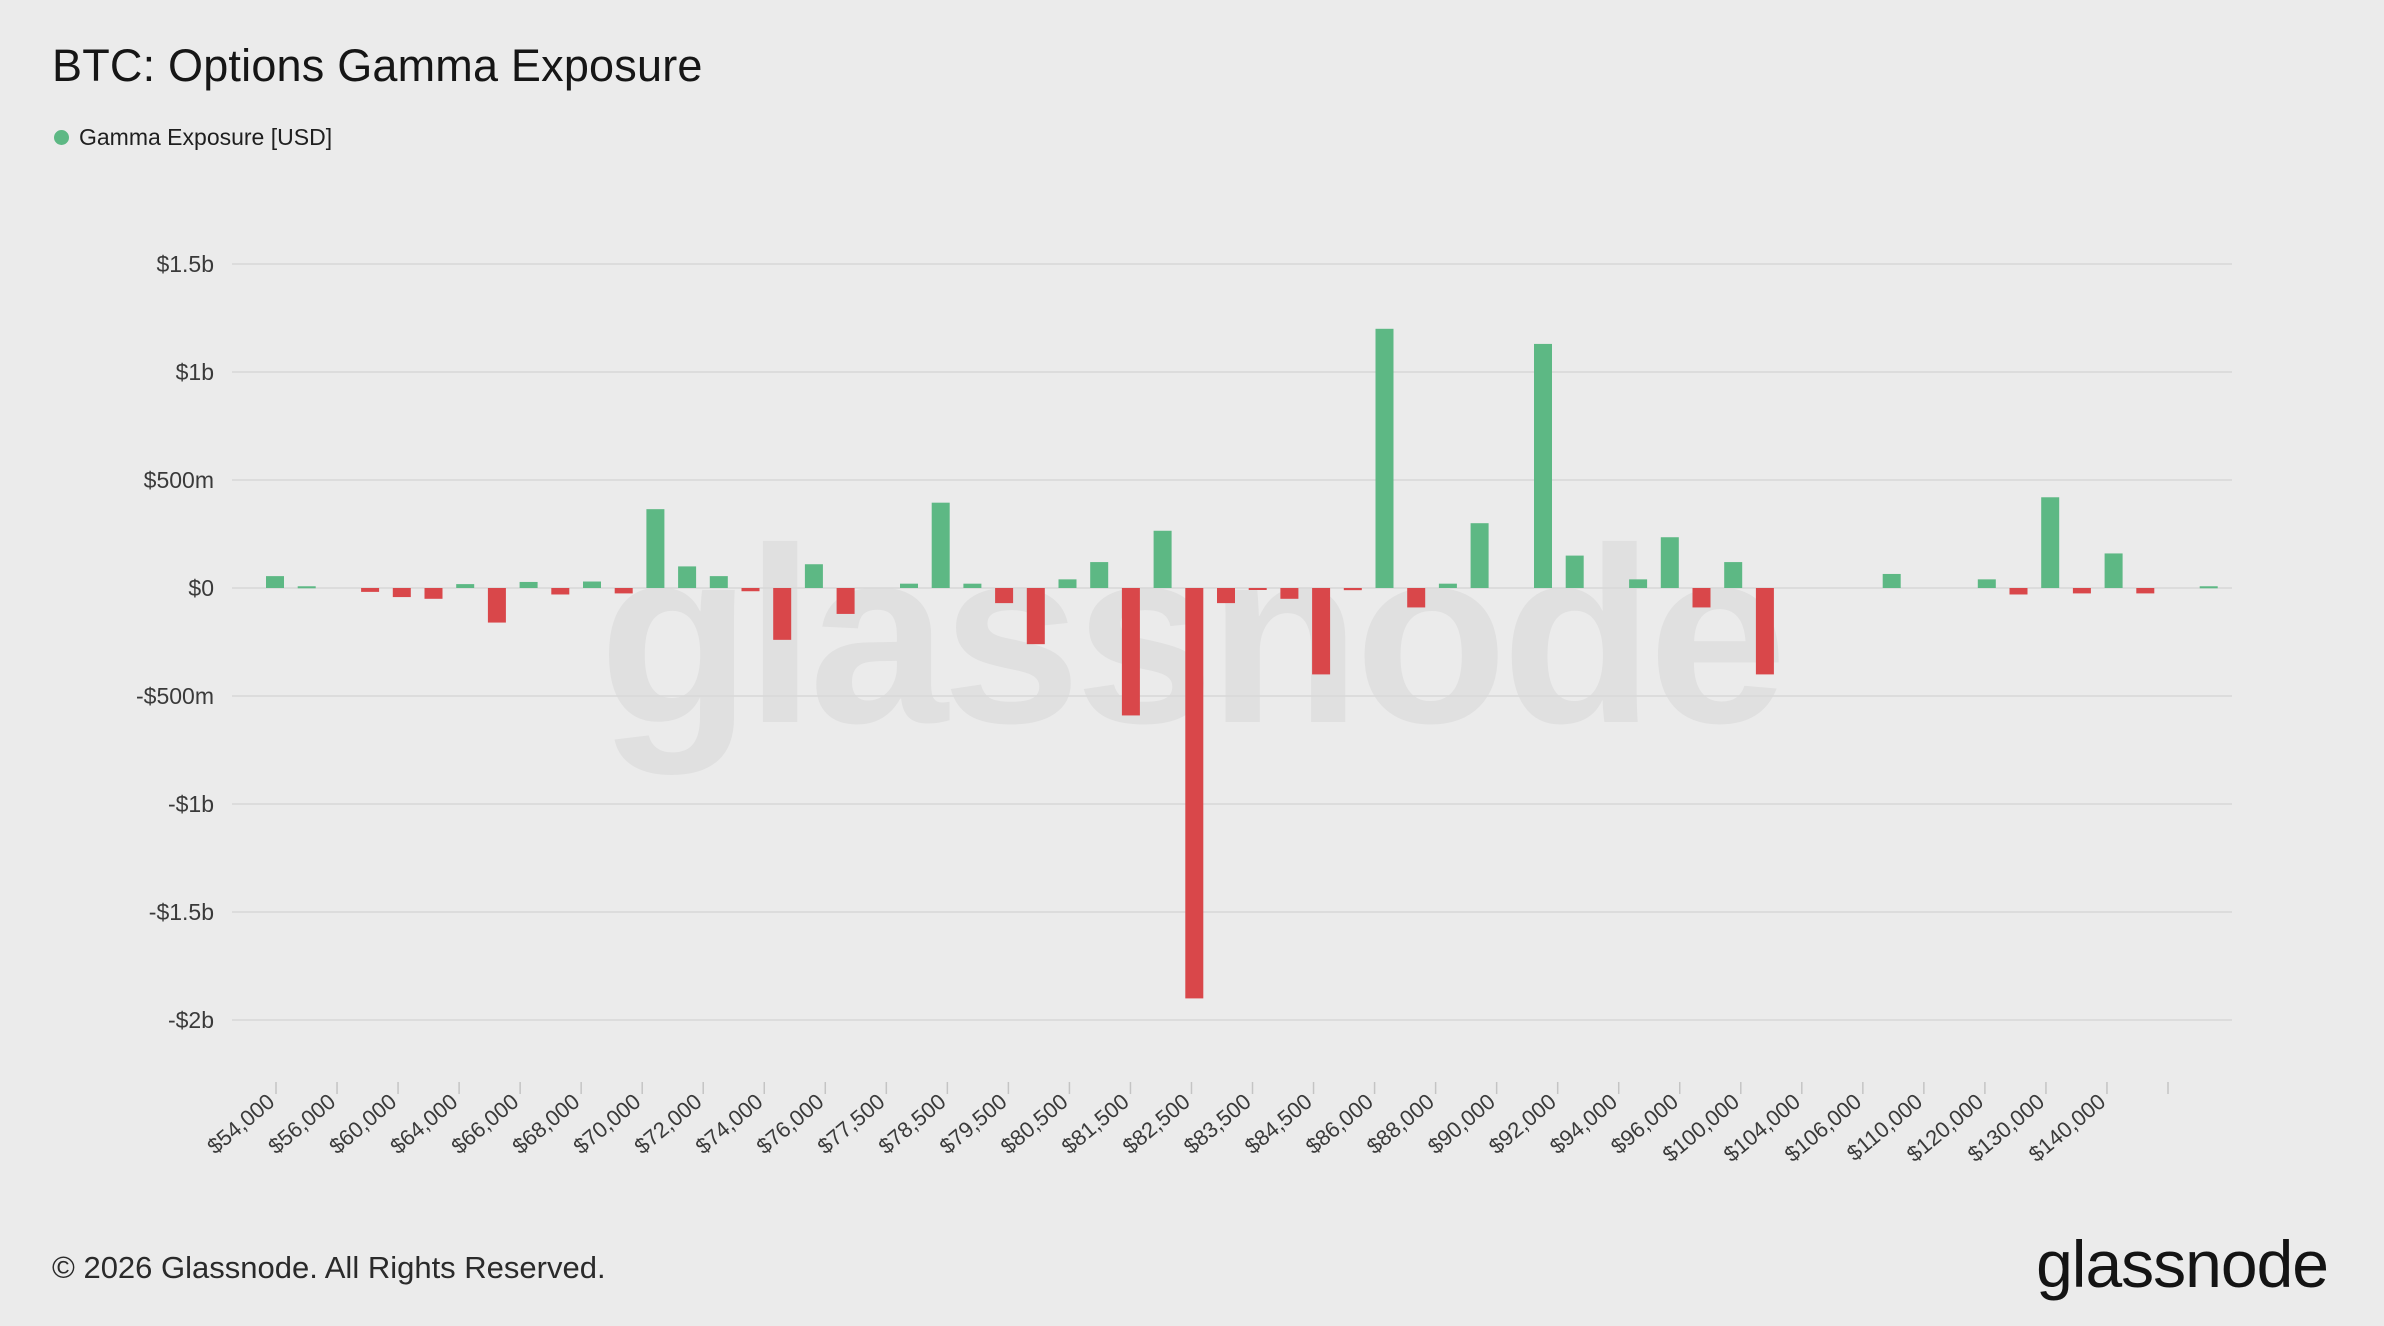  I want to click on y-tick-label: -$1b, so click(191, 804).